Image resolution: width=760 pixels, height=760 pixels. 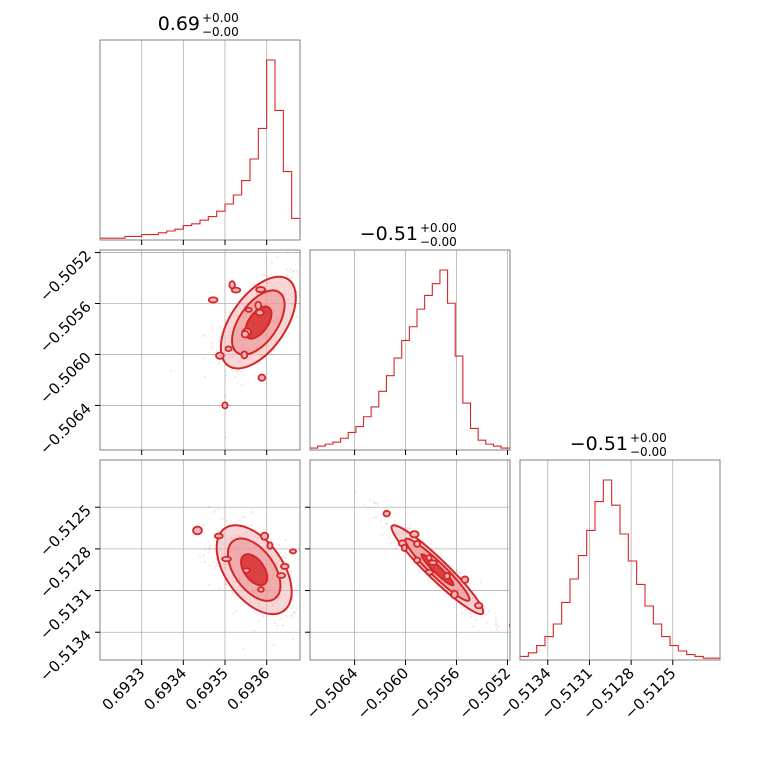 I want to click on x-tick-label: 0.6933, so click(x=124, y=689).